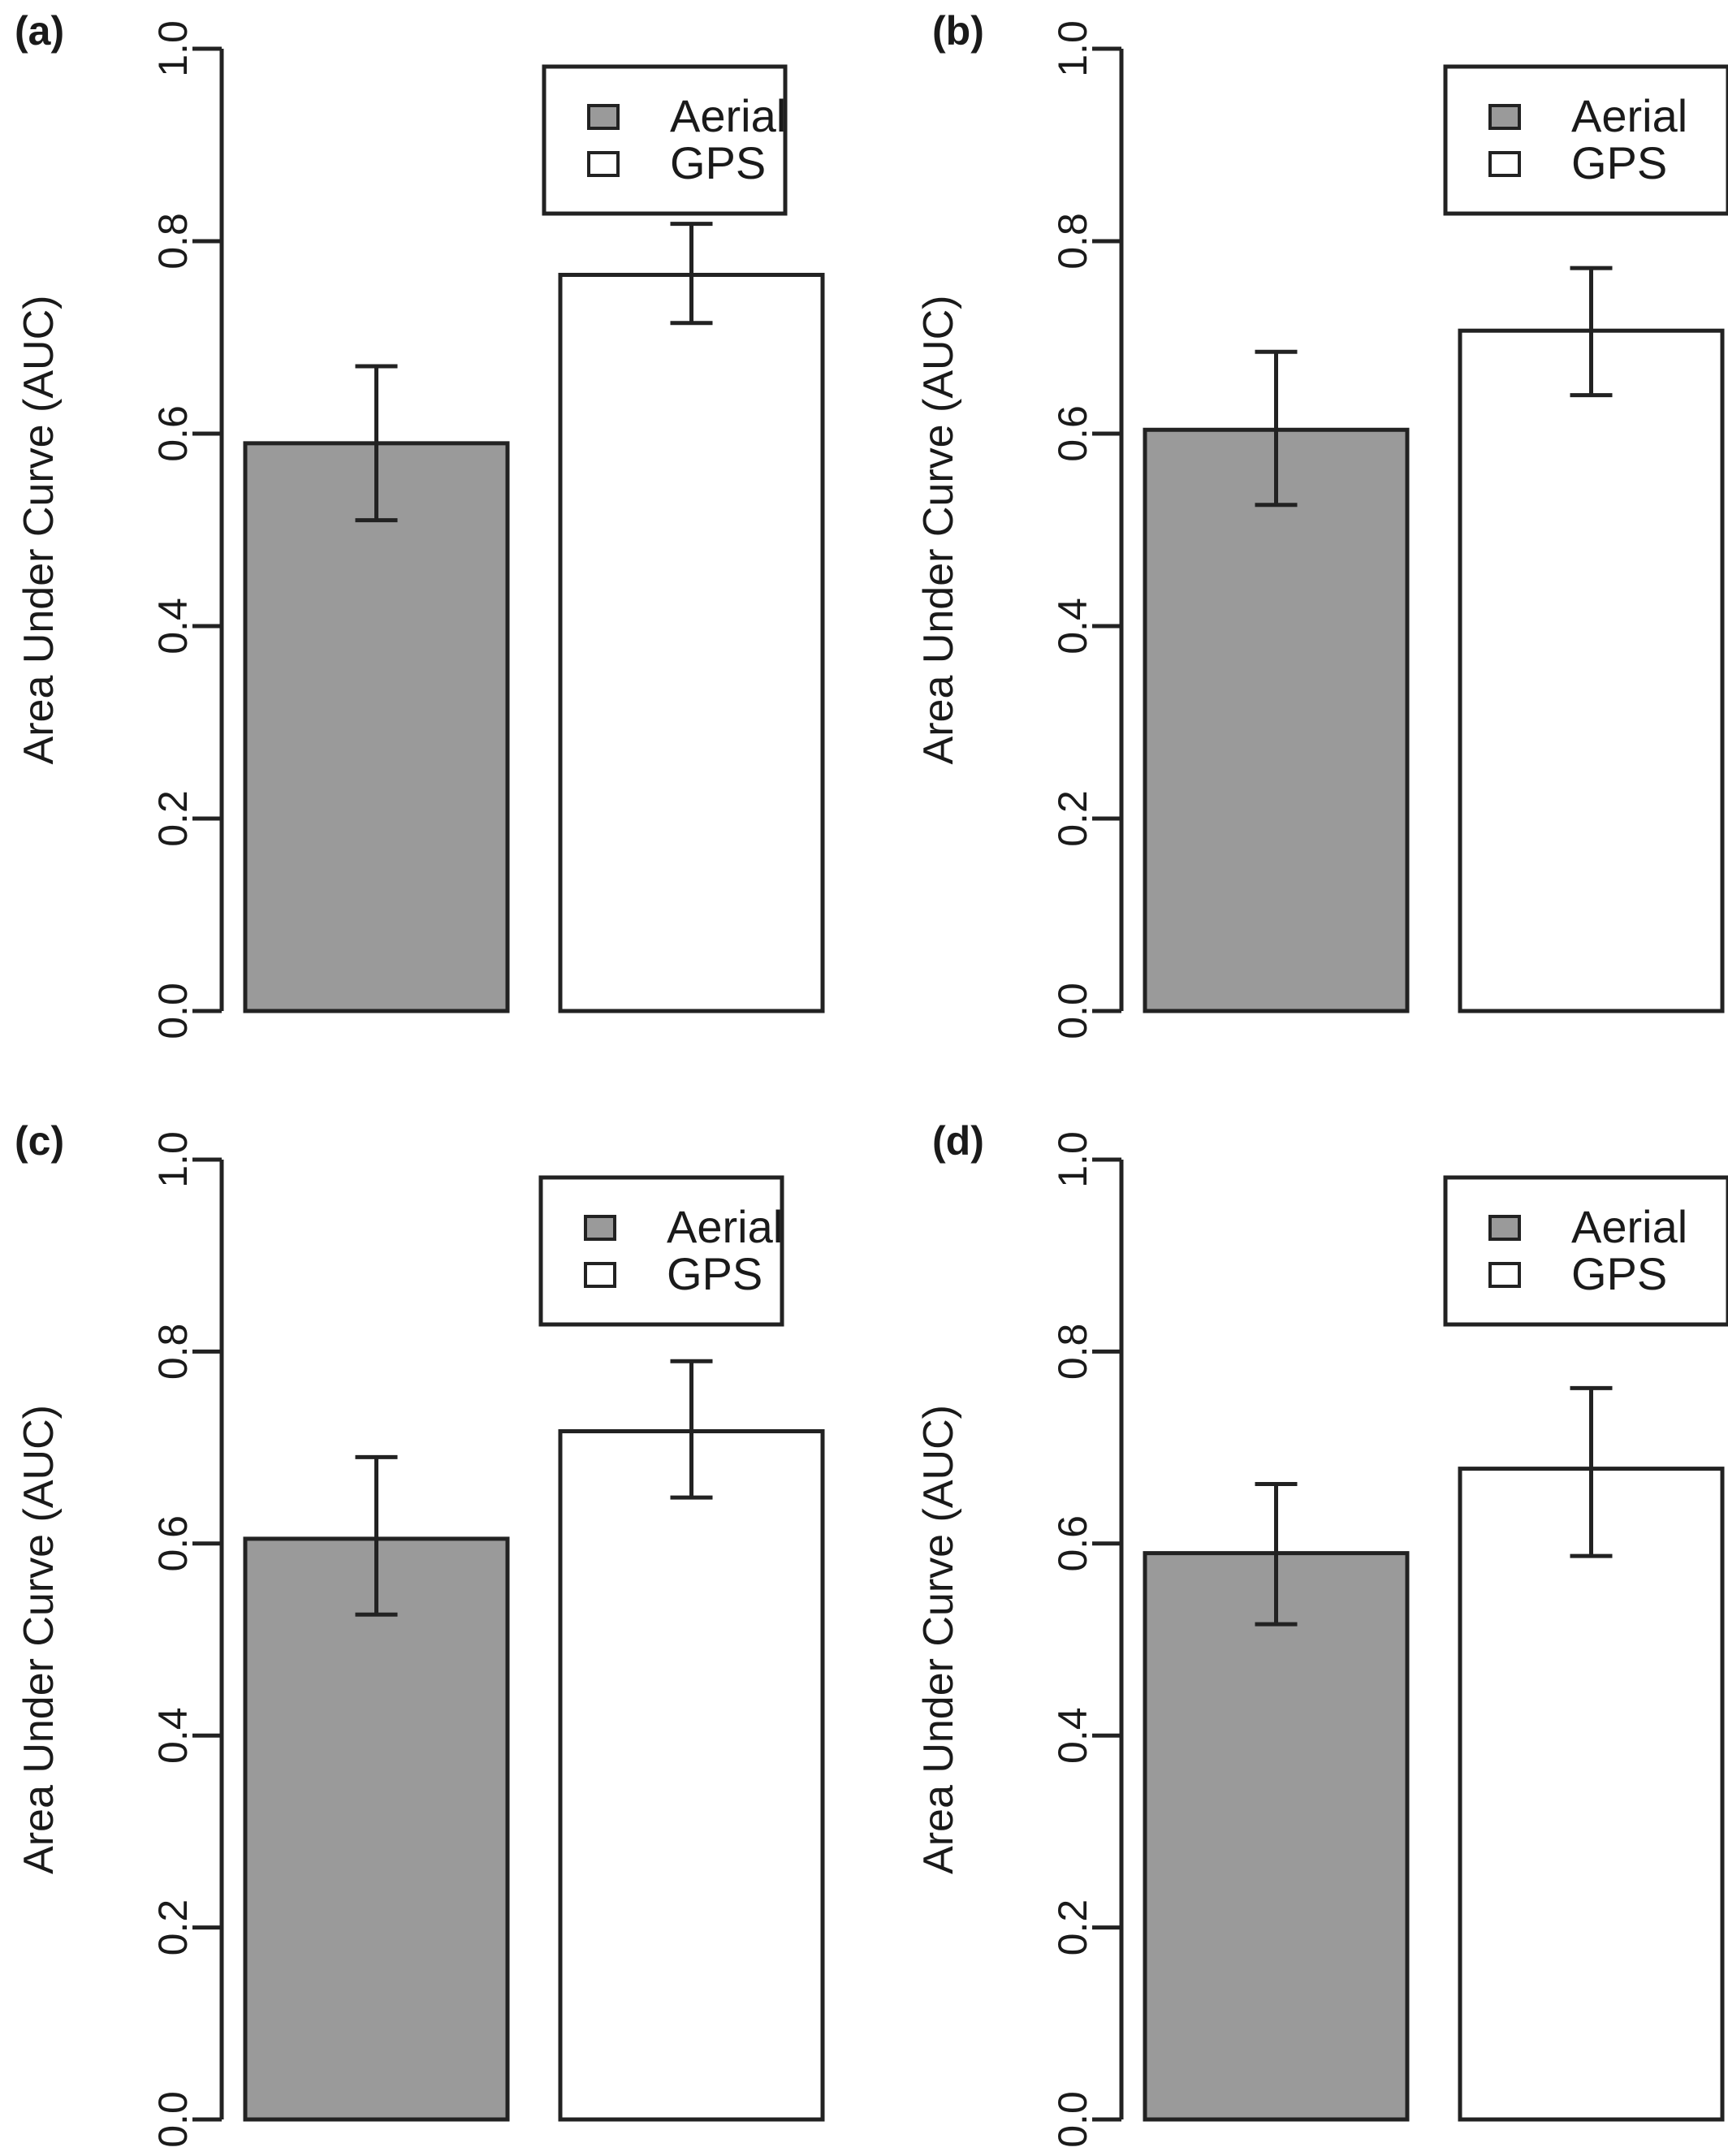 This screenshot has width=1728, height=2156. What do you see at coordinates (958, 31) in the screenshot?
I see `panel-label: (b)` at bounding box center [958, 31].